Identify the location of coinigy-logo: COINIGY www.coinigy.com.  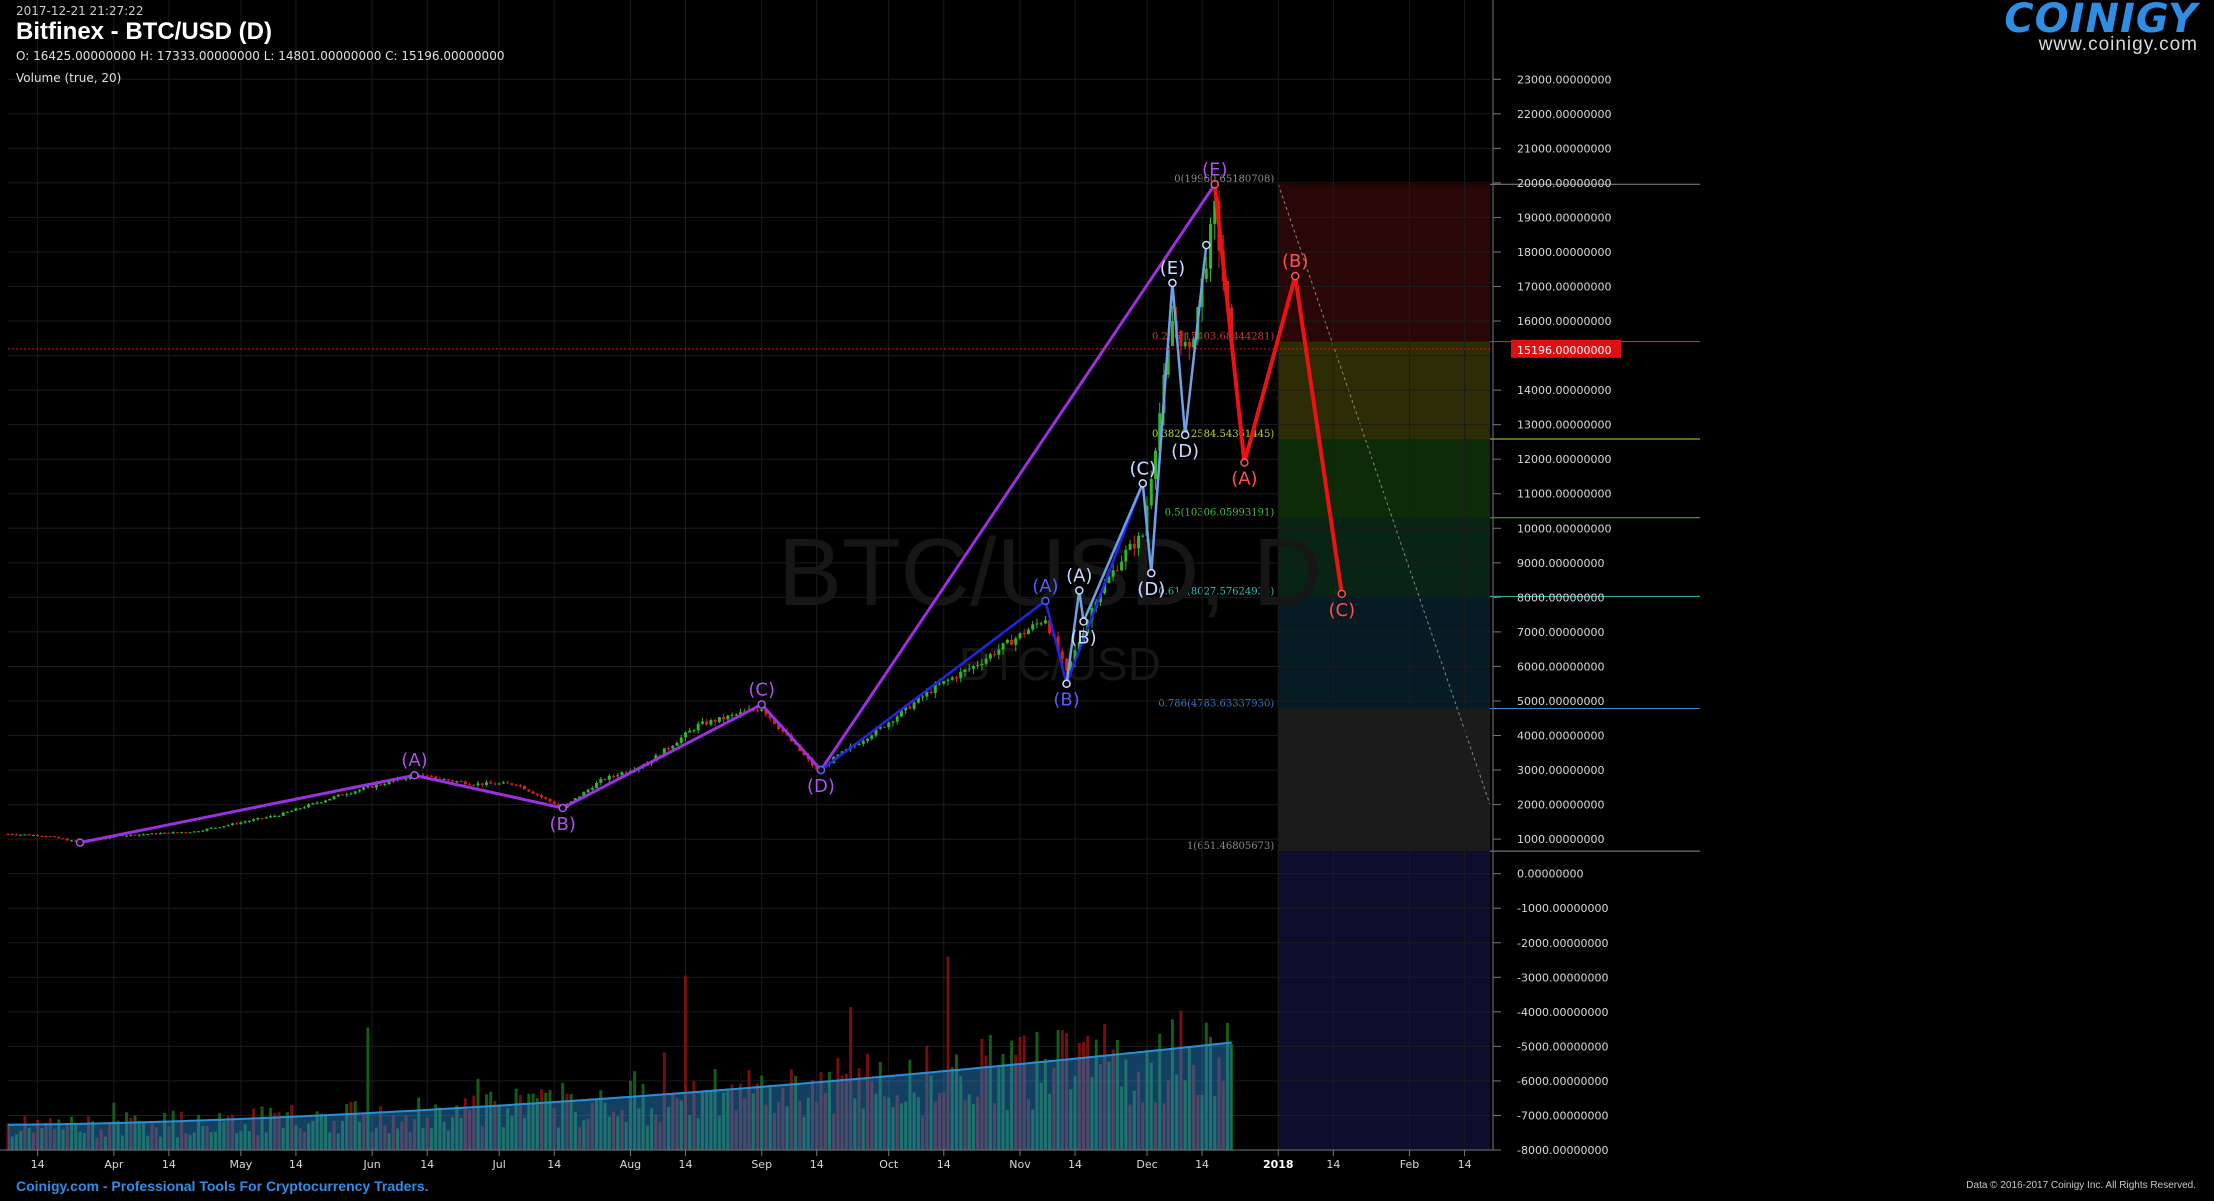
(2101, 28).